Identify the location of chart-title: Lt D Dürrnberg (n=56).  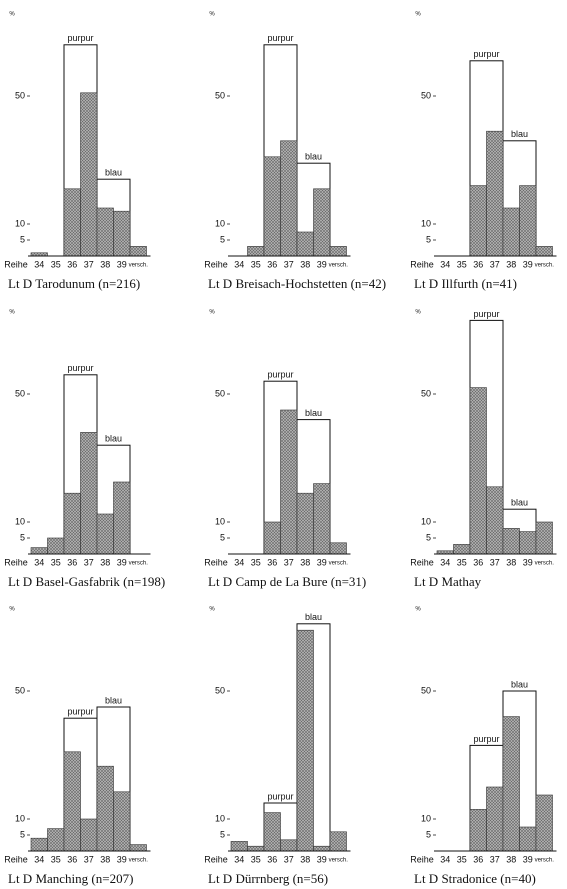
(268, 878).